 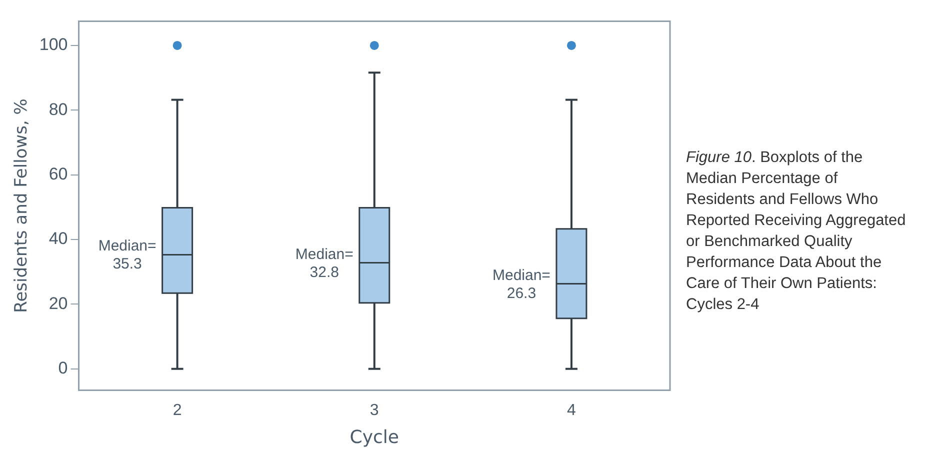 What do you see at coordinates (53, 44) in the screenshot?
I see `y-tick-label: 100` at bounding box center [53, 44].